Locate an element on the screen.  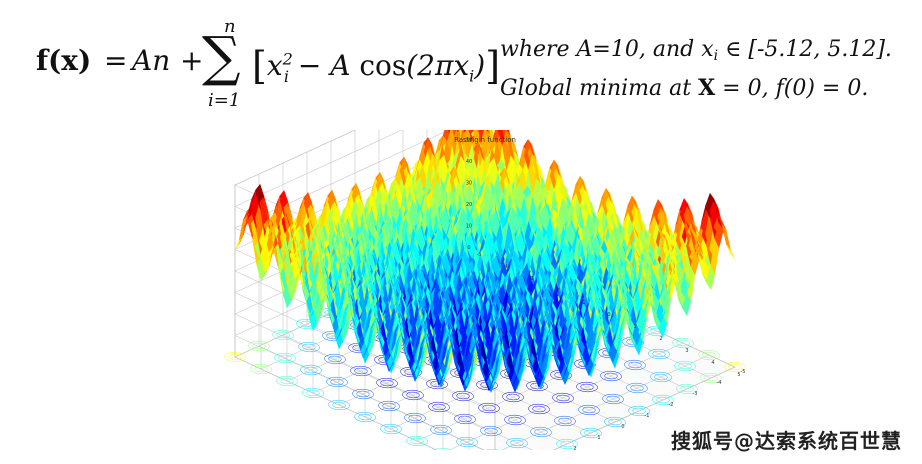
x-tick-label: -5 is located at coordinates (479, 255).